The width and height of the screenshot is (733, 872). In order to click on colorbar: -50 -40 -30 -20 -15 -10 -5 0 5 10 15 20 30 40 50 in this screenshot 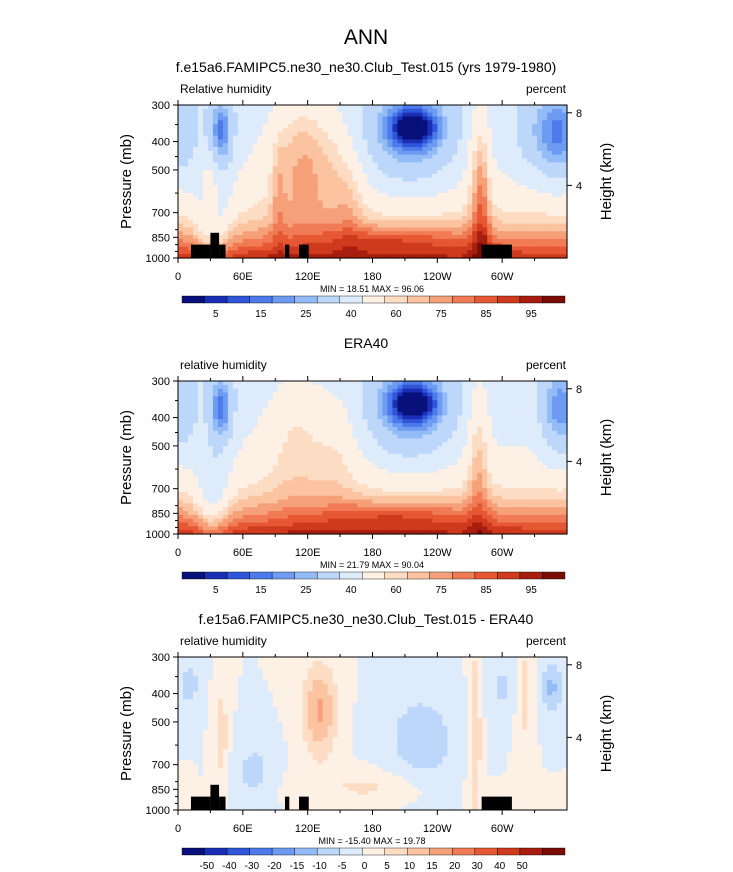, I will do `click(373, 859)`.